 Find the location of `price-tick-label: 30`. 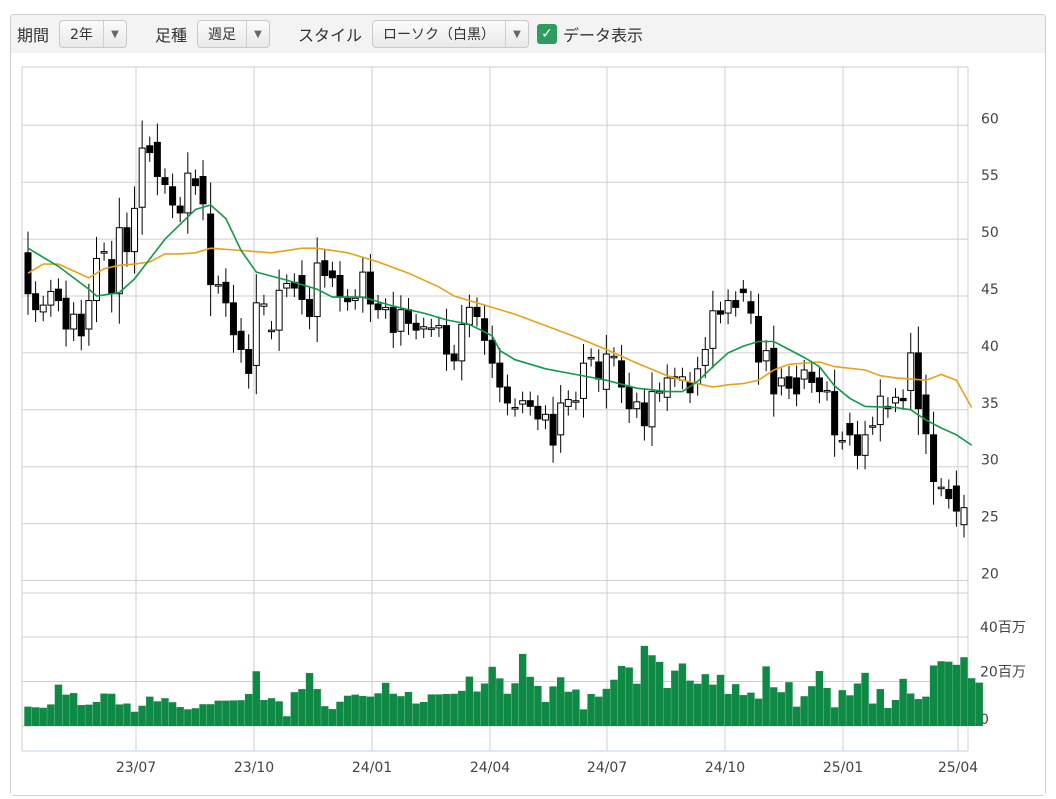

price-tick-label: 30 is located at coordinates (990, 461).